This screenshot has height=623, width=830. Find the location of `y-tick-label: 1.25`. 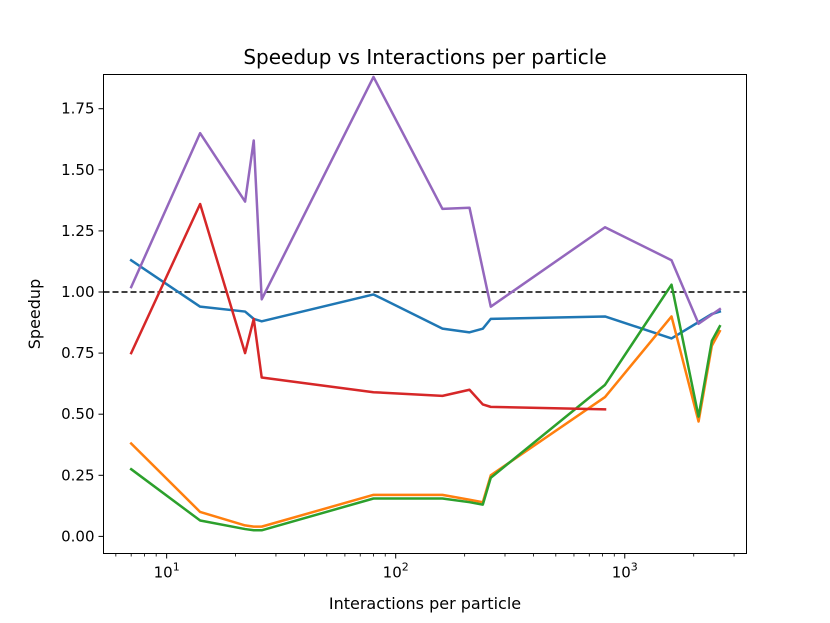

y-tick-label: 1.25 is located at coordinates (77, 231).